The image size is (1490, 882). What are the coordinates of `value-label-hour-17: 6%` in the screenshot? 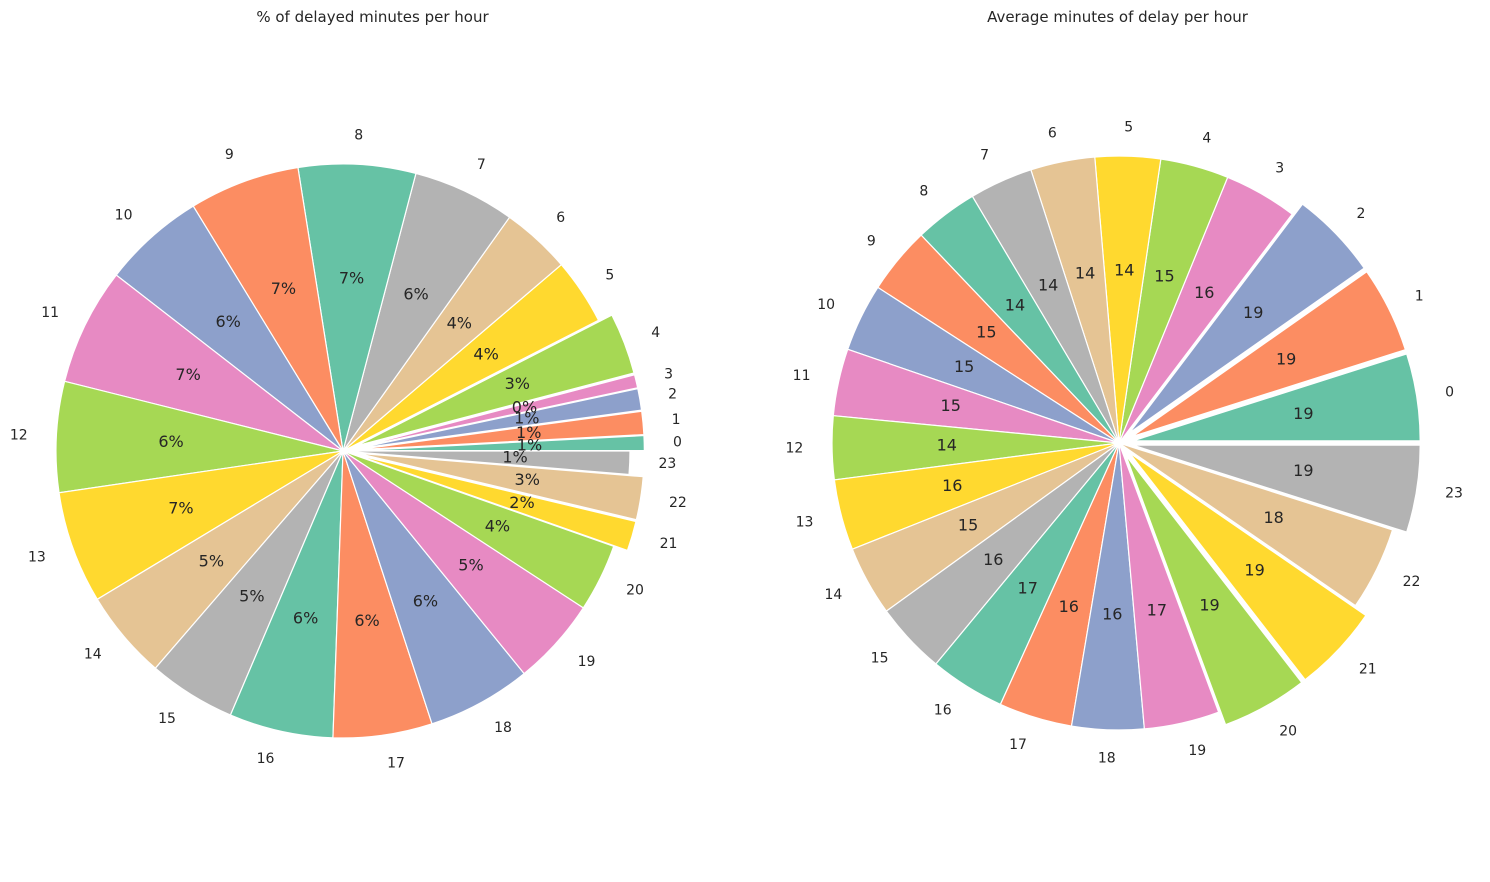 It's located at (366, 620).